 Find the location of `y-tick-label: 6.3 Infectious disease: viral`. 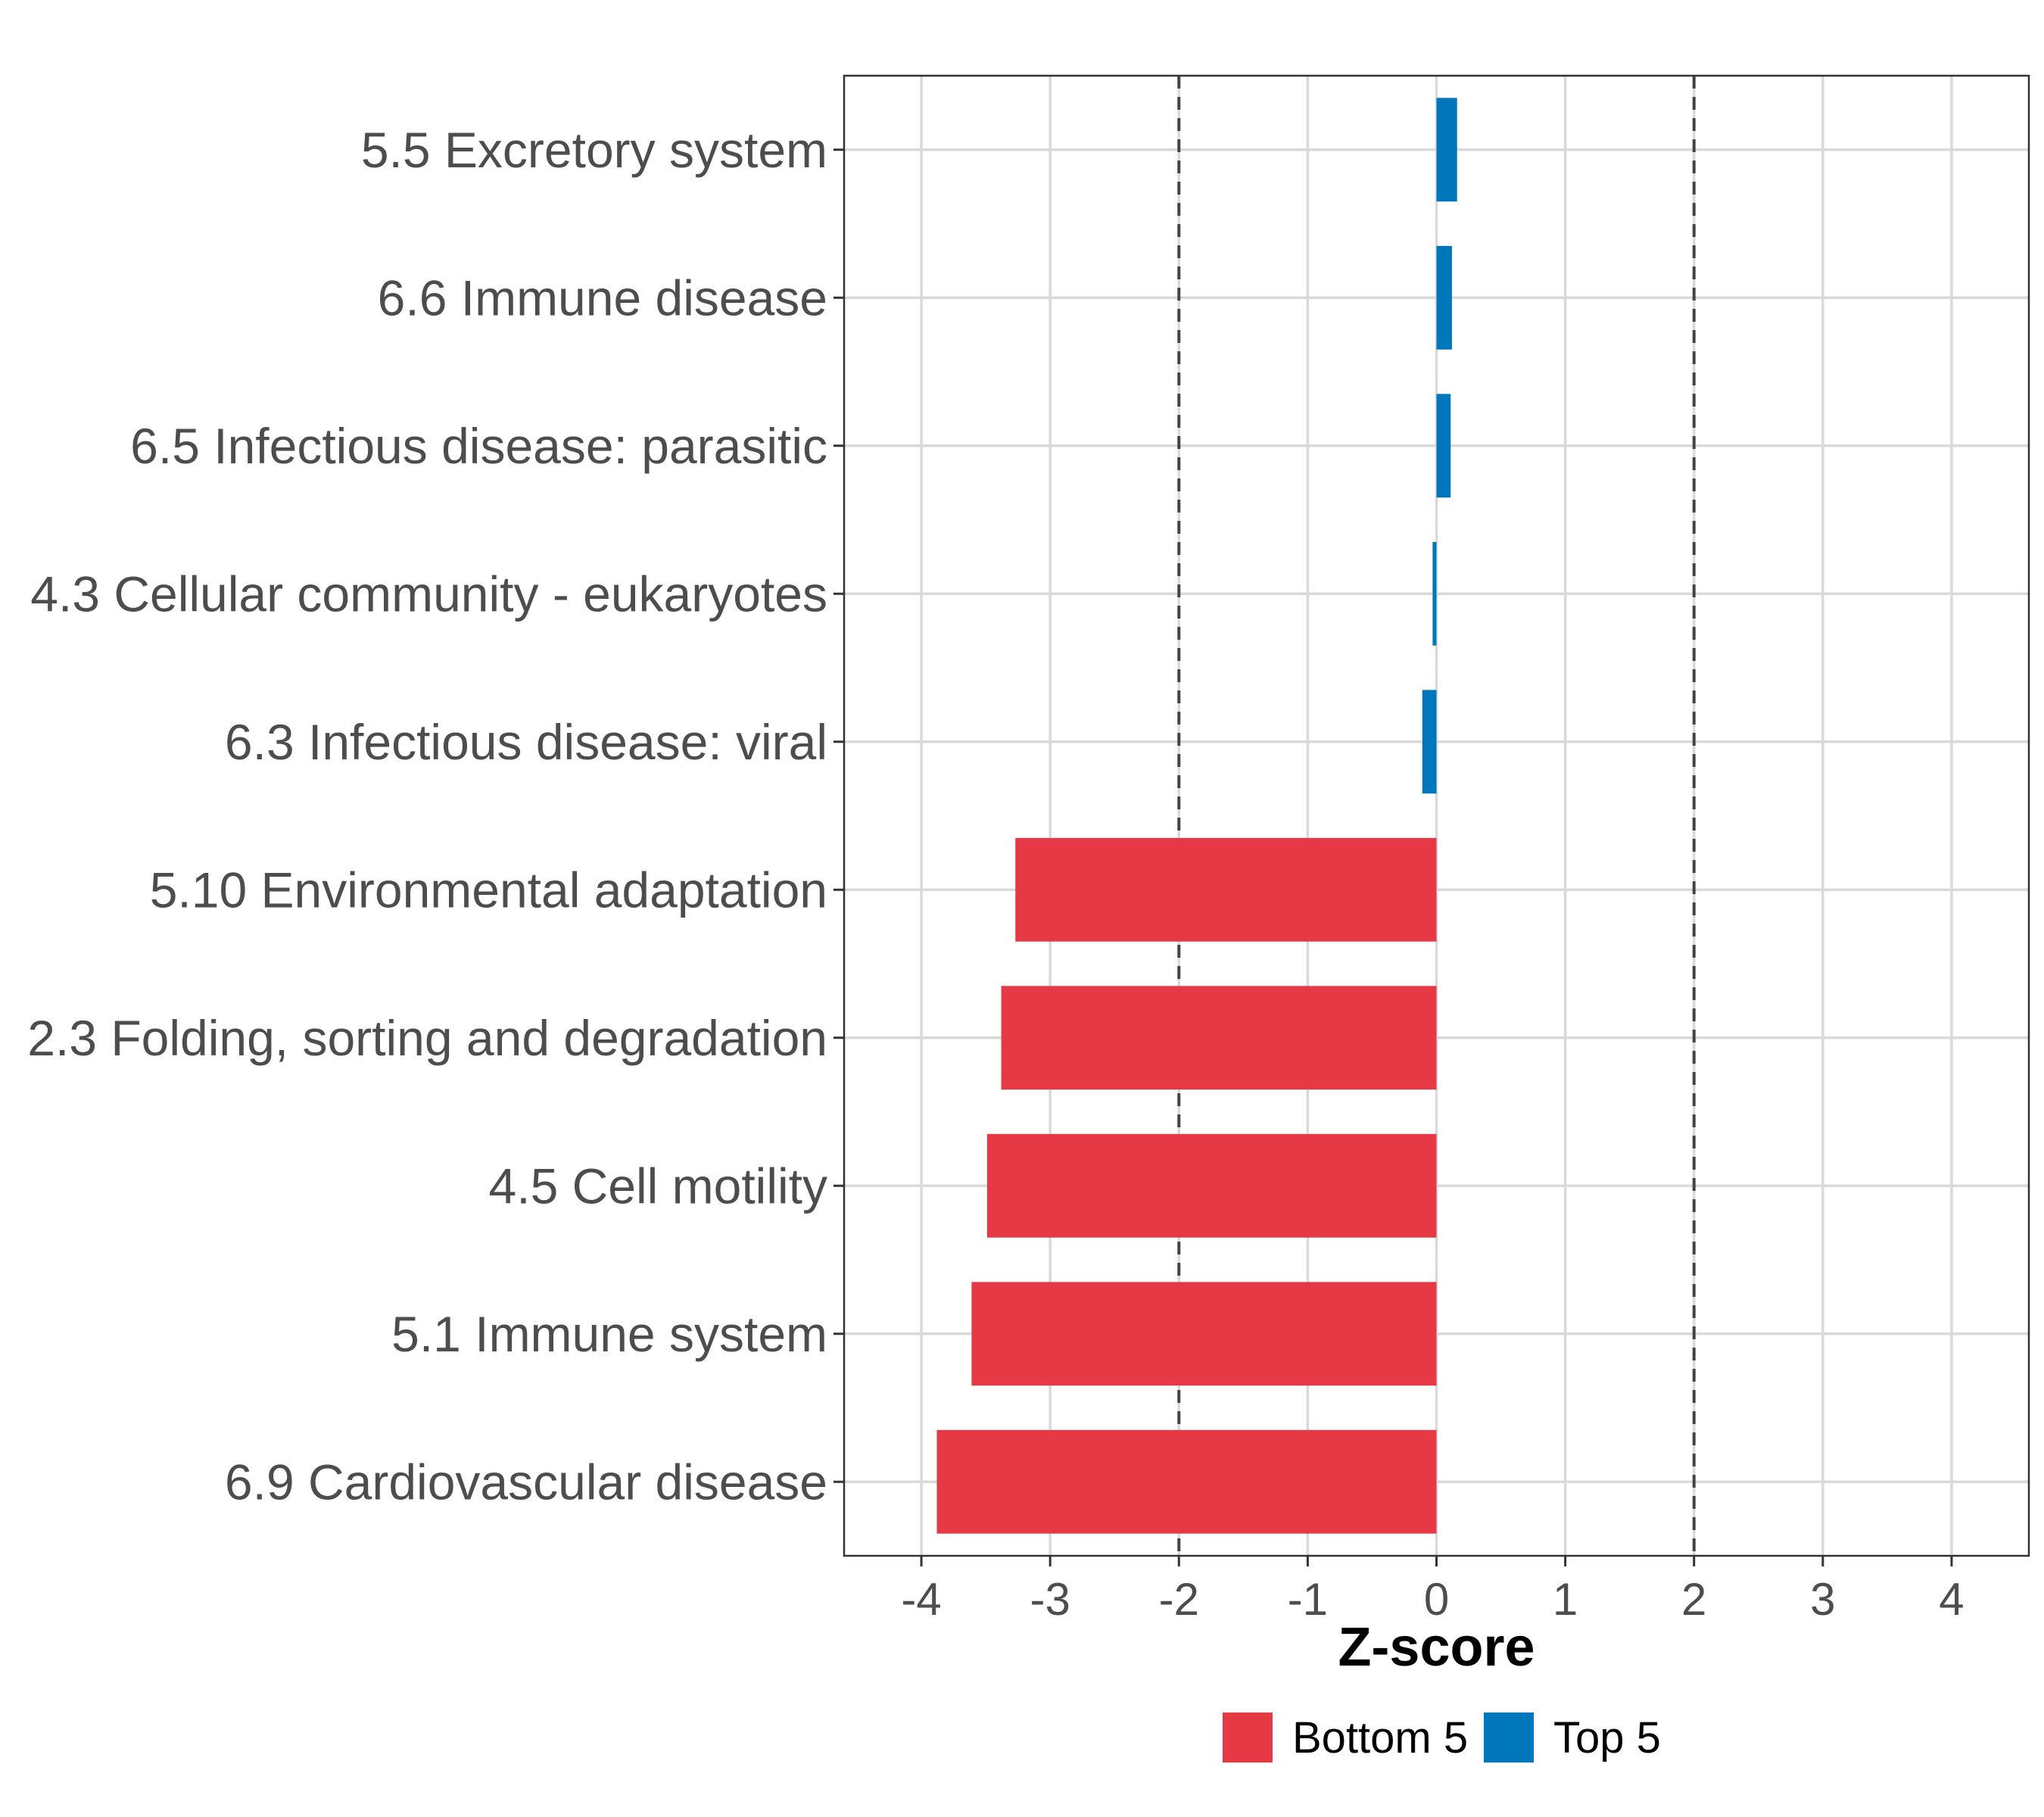

y-tick-label: 6.3 Infectious disease: viral is located at coordinates (526, 742).